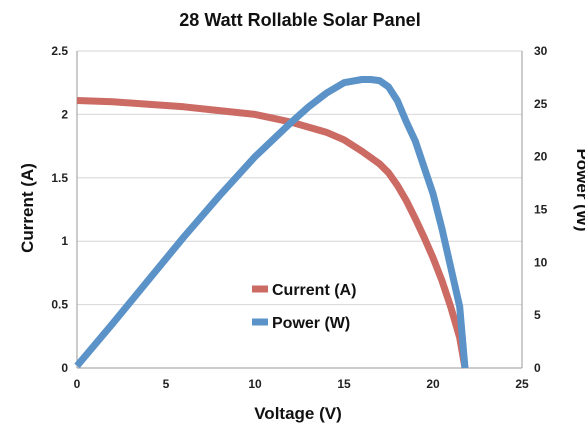 The image size is (585, 434). Describe the element at coordinates (299, 20) in the screenshot. I see `chart-title: 28 Watt Rollable Solar Panel` at that location.